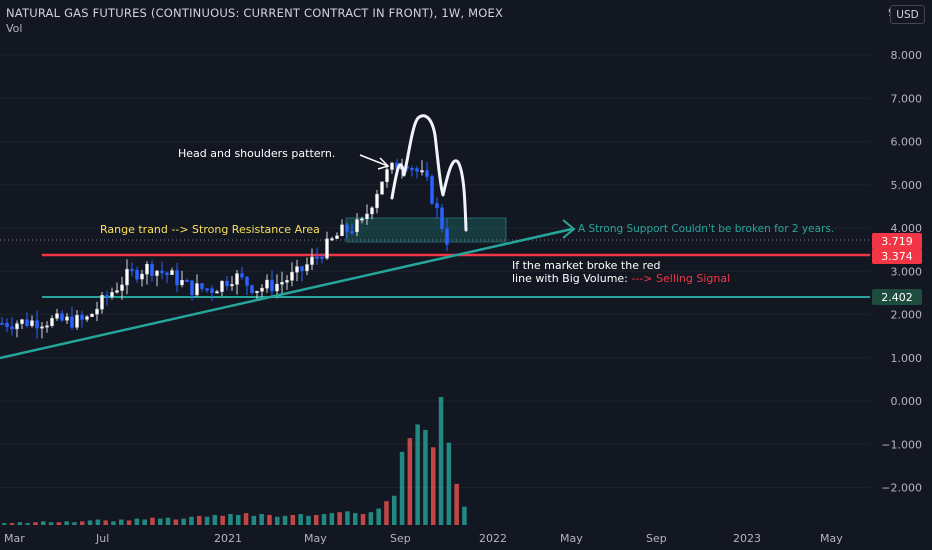 This screenshot has width=932, height=550. What do you see at coordinates (897, 256) in the screenshot?
I see `red-line-badge: 3.374` at bounding box center [897, 256].